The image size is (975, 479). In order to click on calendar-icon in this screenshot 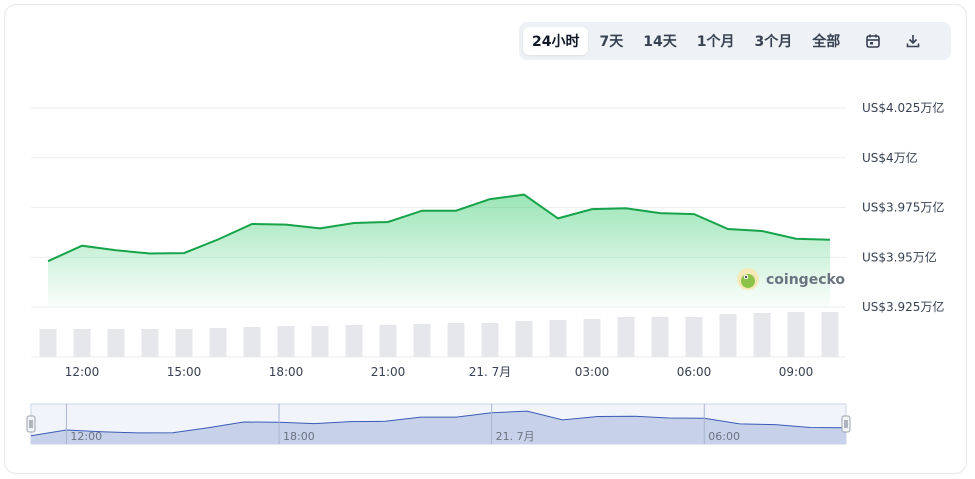, I will do `click(873, 41)`.